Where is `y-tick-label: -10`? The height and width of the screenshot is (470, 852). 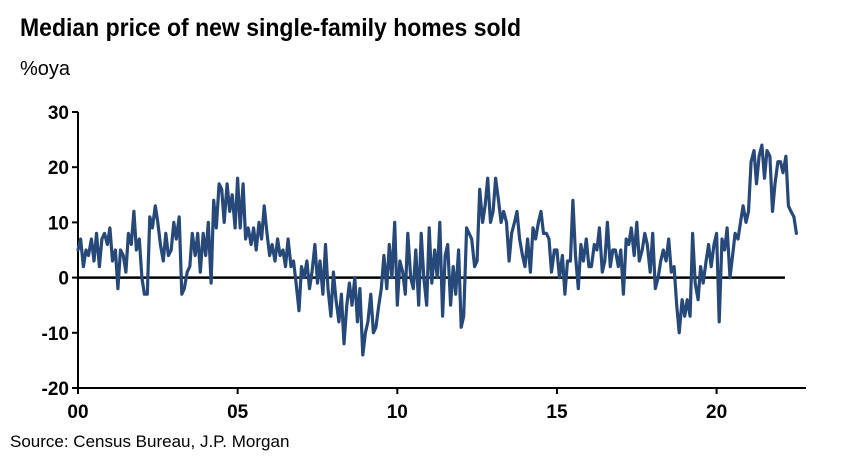 y-tick-label: -10 is located at coordinates (55, 334).